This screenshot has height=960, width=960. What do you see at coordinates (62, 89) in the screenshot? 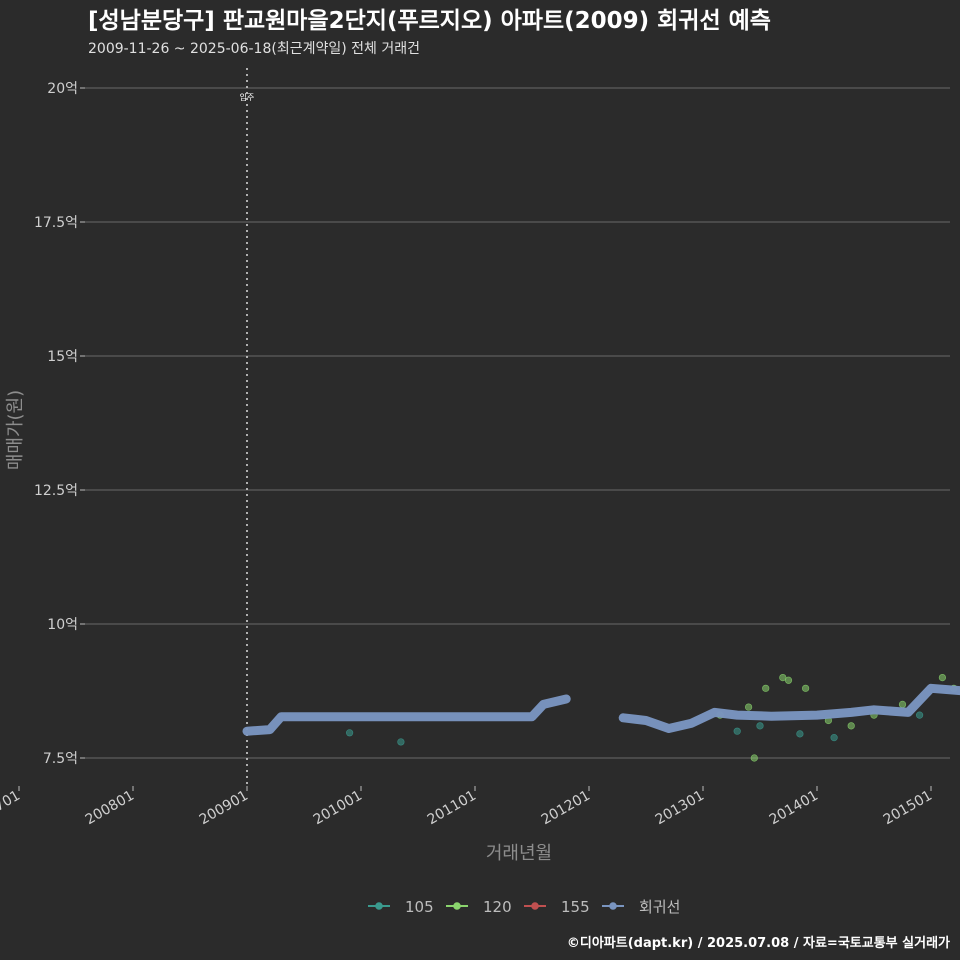
I see `y-tick-label: 20억` at bounding box center [62, 89].